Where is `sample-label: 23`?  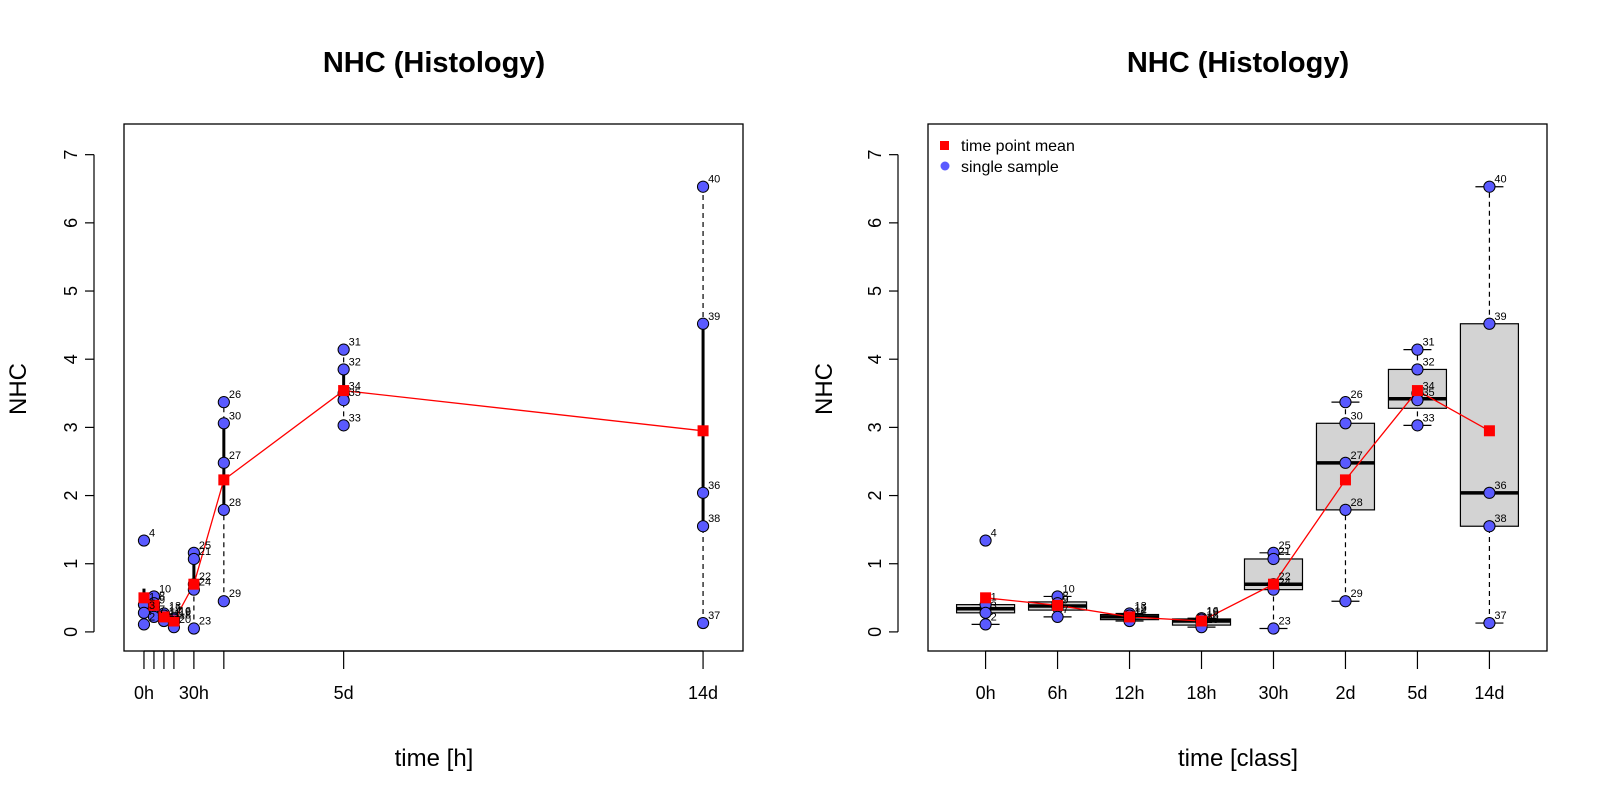
sample-label: 23 is located at coordinates (1284, 622).